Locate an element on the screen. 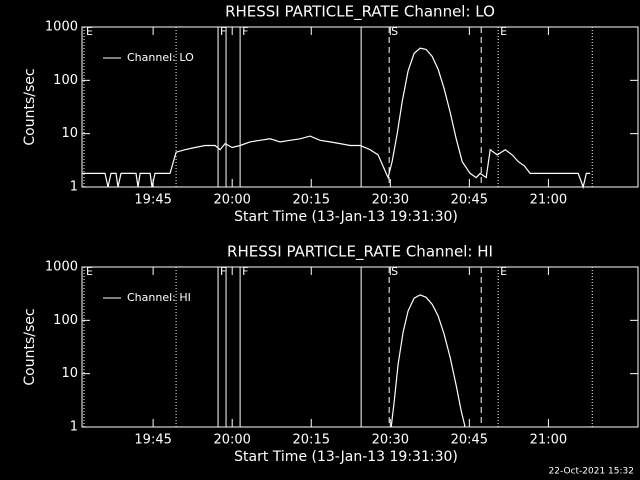  chart-title: RHESSI PARTICLE_RATE Channel: HI is located at coordinates (360, 252).